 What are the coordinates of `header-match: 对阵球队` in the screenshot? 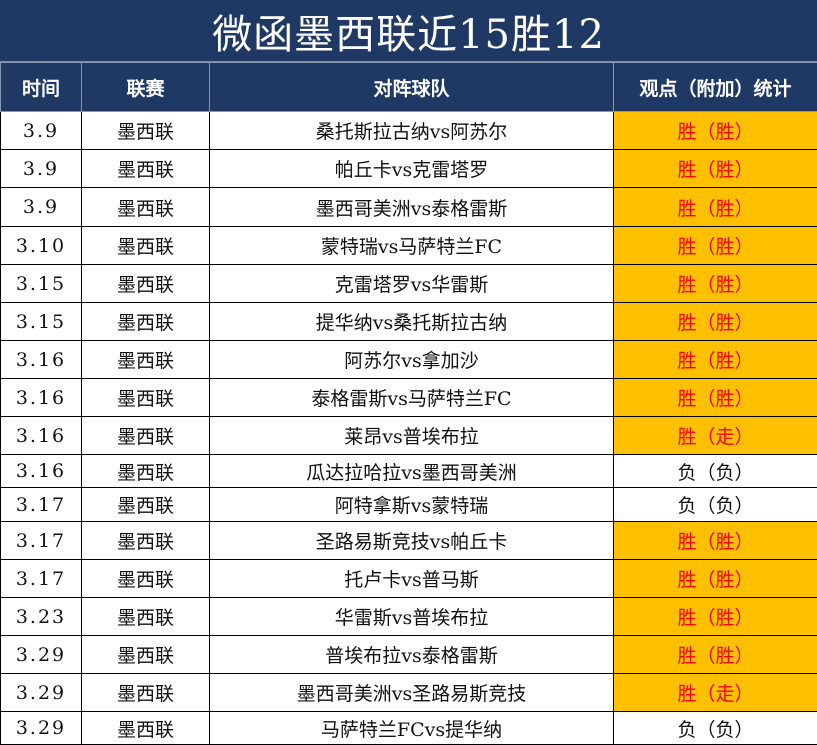 It's located at (412, 87).